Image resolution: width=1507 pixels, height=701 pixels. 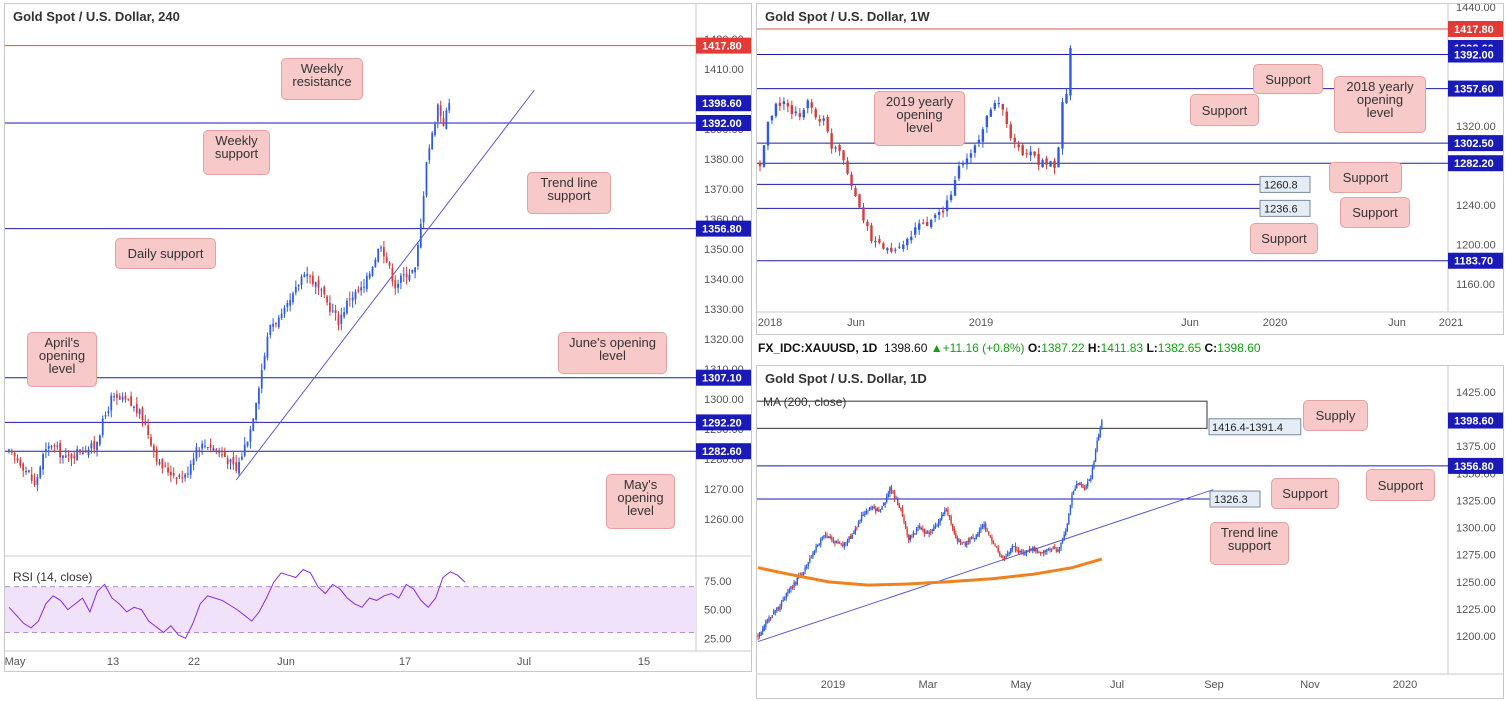 What do you see at coordinates (286, 662) in the screenshot?
I see `x-tick-label: Jun` at bounding box center [286, 662].